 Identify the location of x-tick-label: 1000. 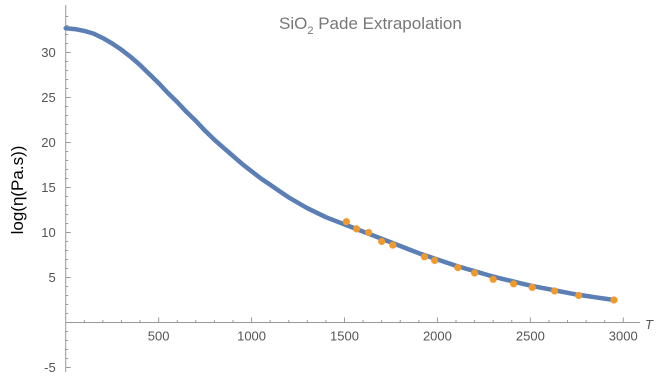
(251, 336).